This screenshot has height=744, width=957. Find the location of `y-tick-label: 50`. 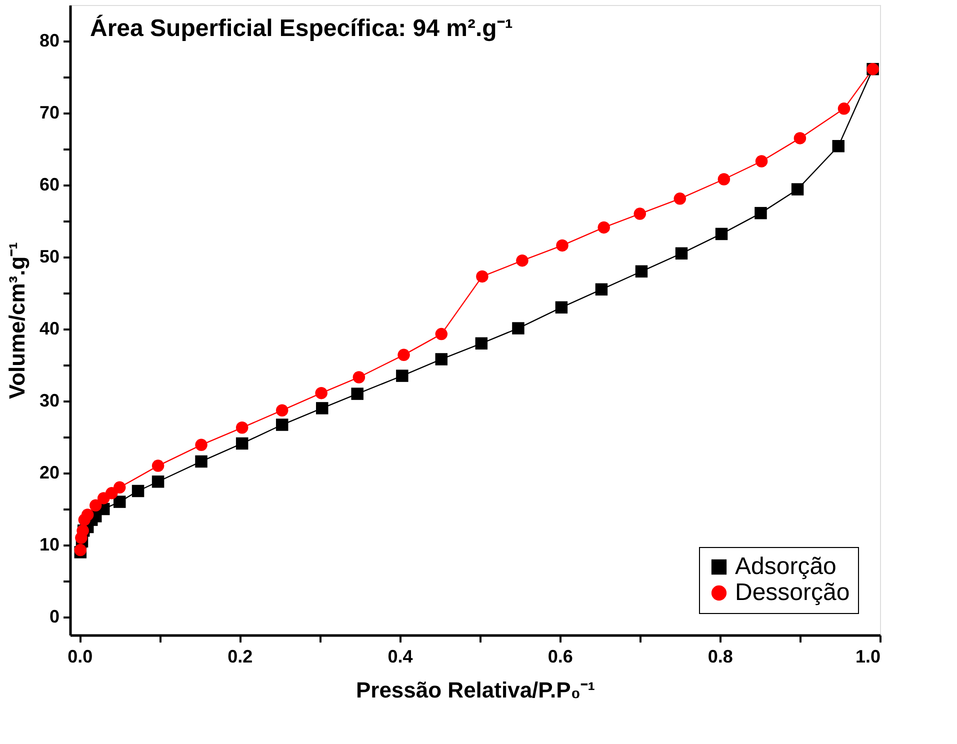

y-tick-label: 50 is located at coordinates (49, 256).